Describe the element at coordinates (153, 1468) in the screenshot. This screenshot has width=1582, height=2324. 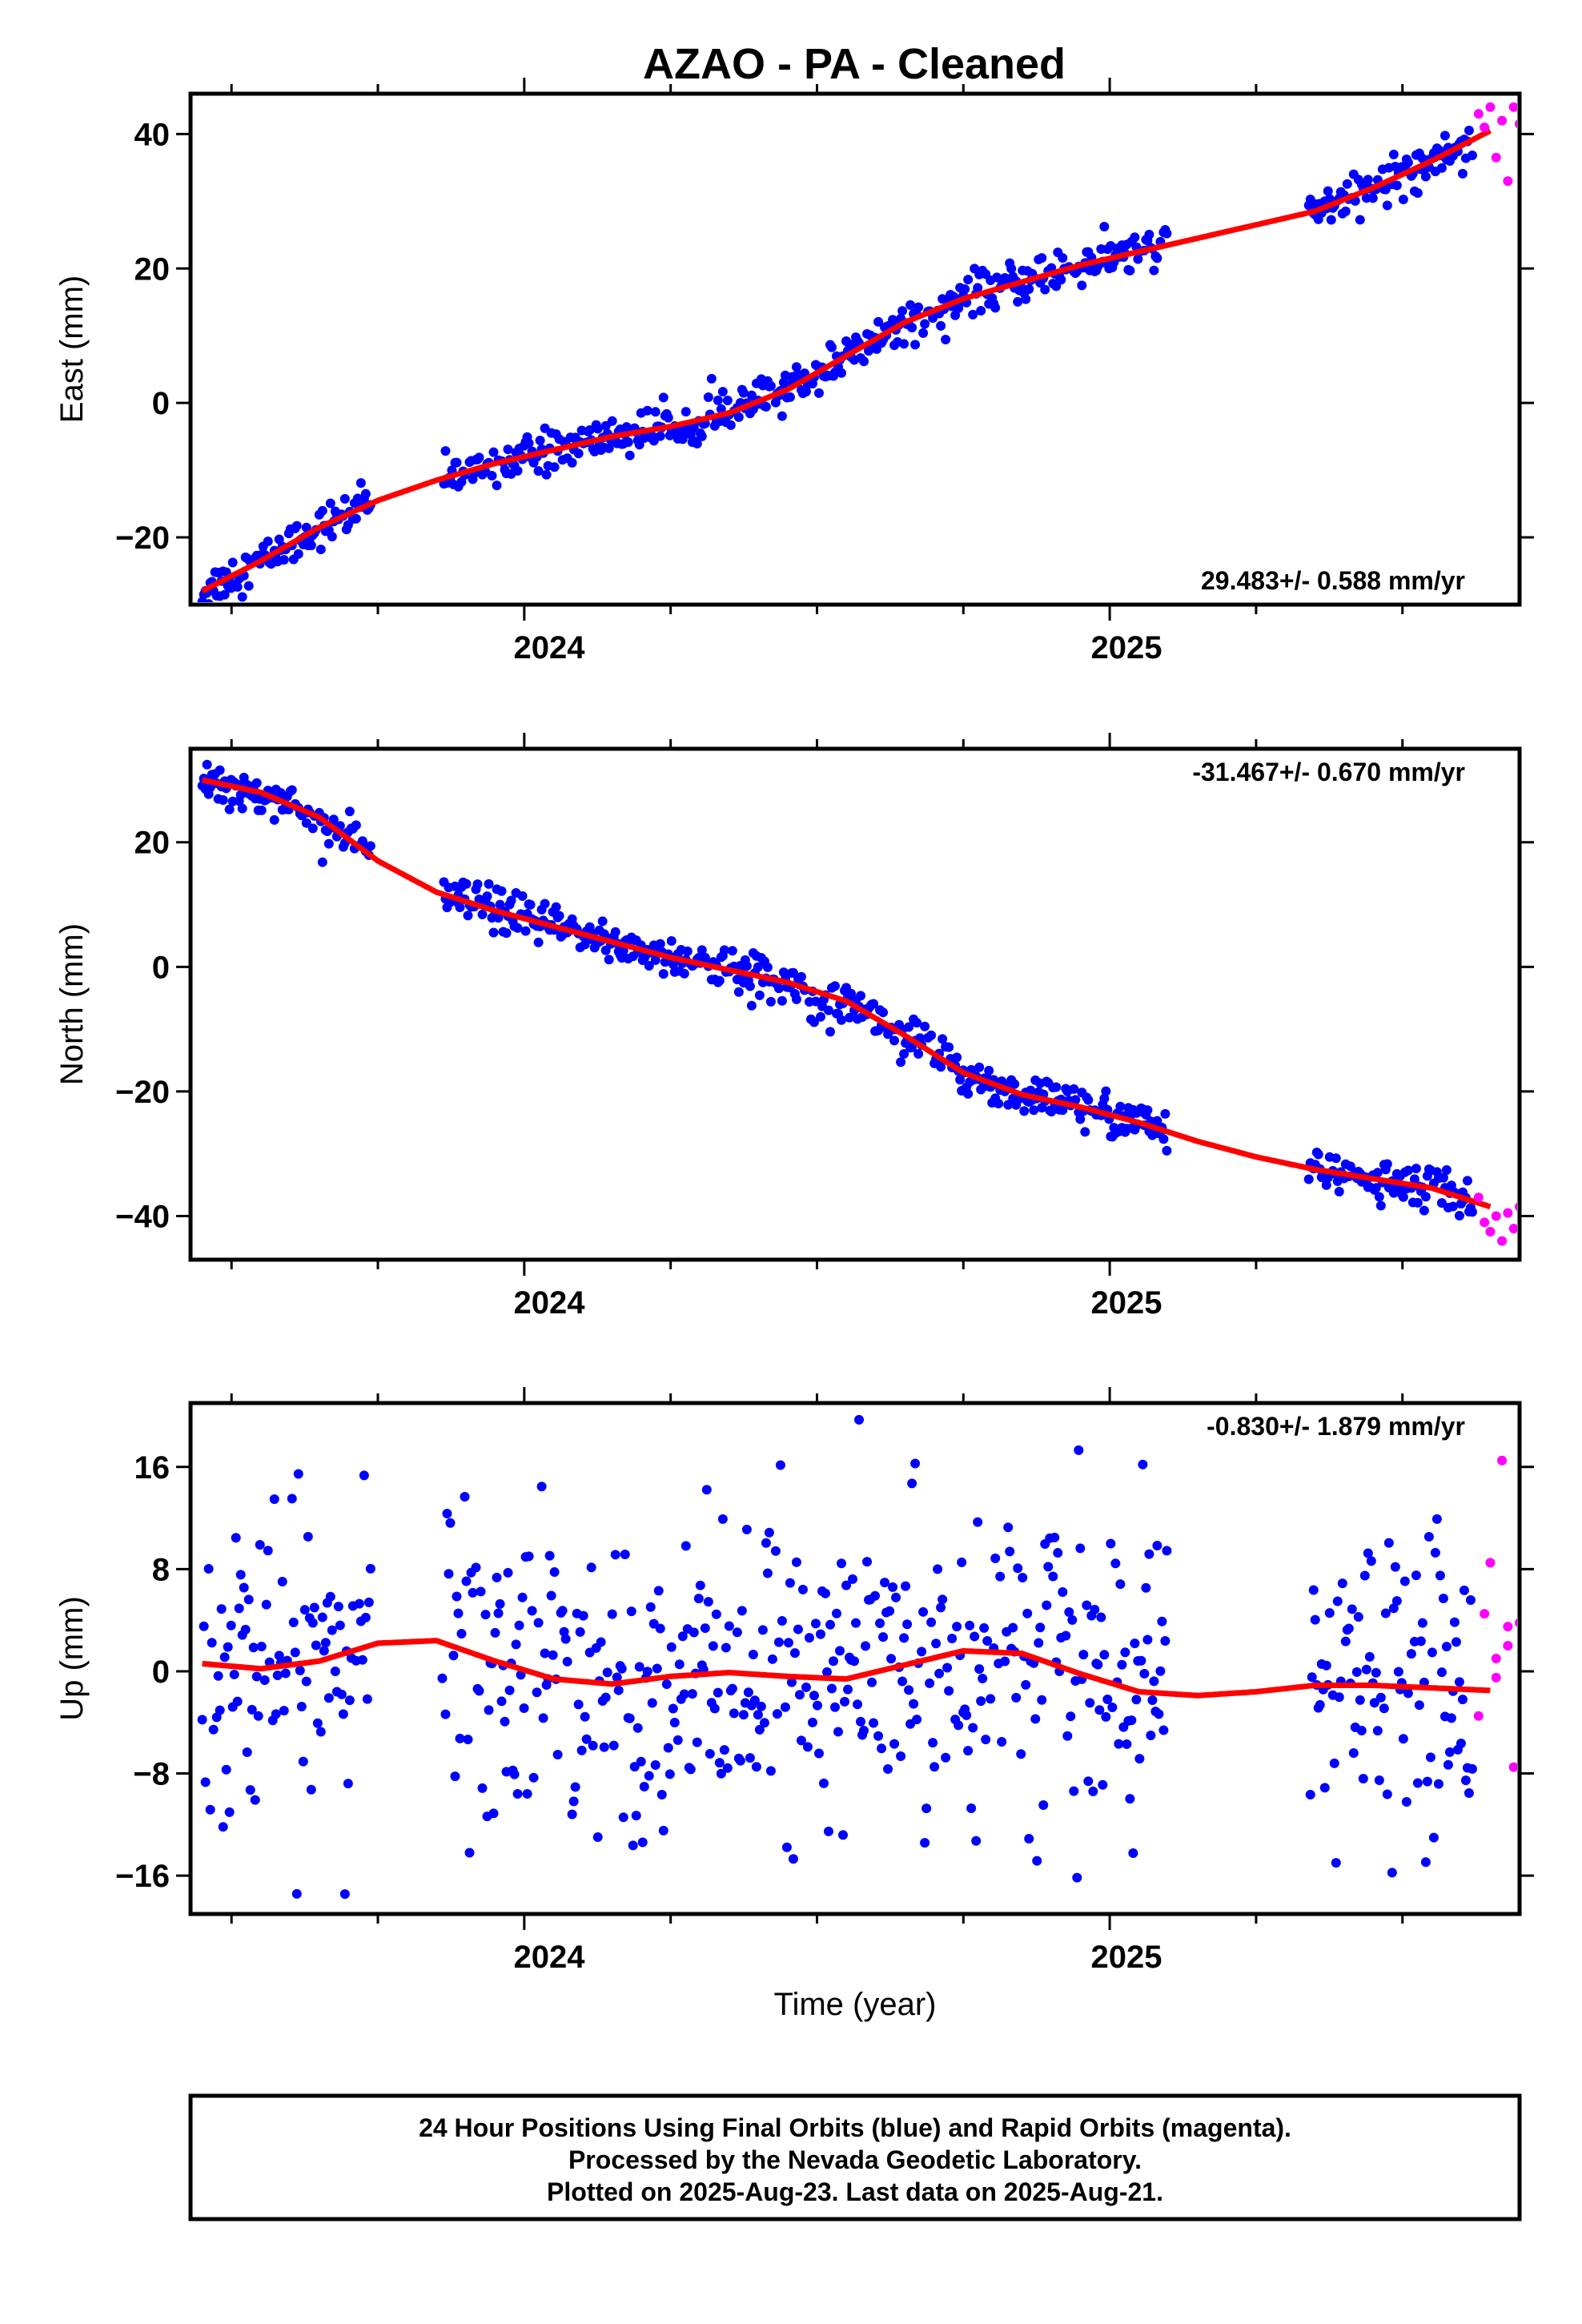
I see `up-ytick-label: 16` at that location.